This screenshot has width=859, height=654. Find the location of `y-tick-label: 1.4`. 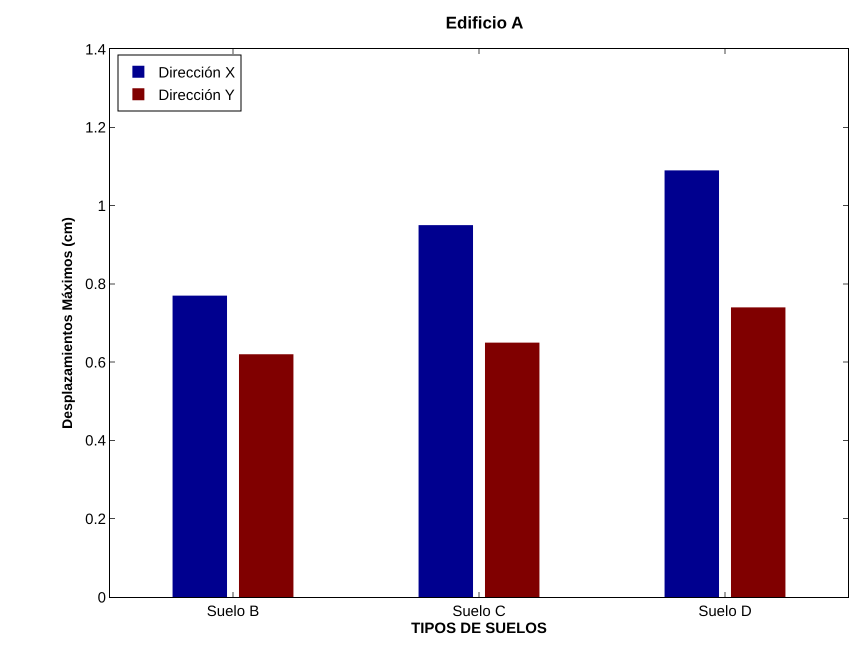

y-tick-label: 1.4 is located at coordinates (95, 49).